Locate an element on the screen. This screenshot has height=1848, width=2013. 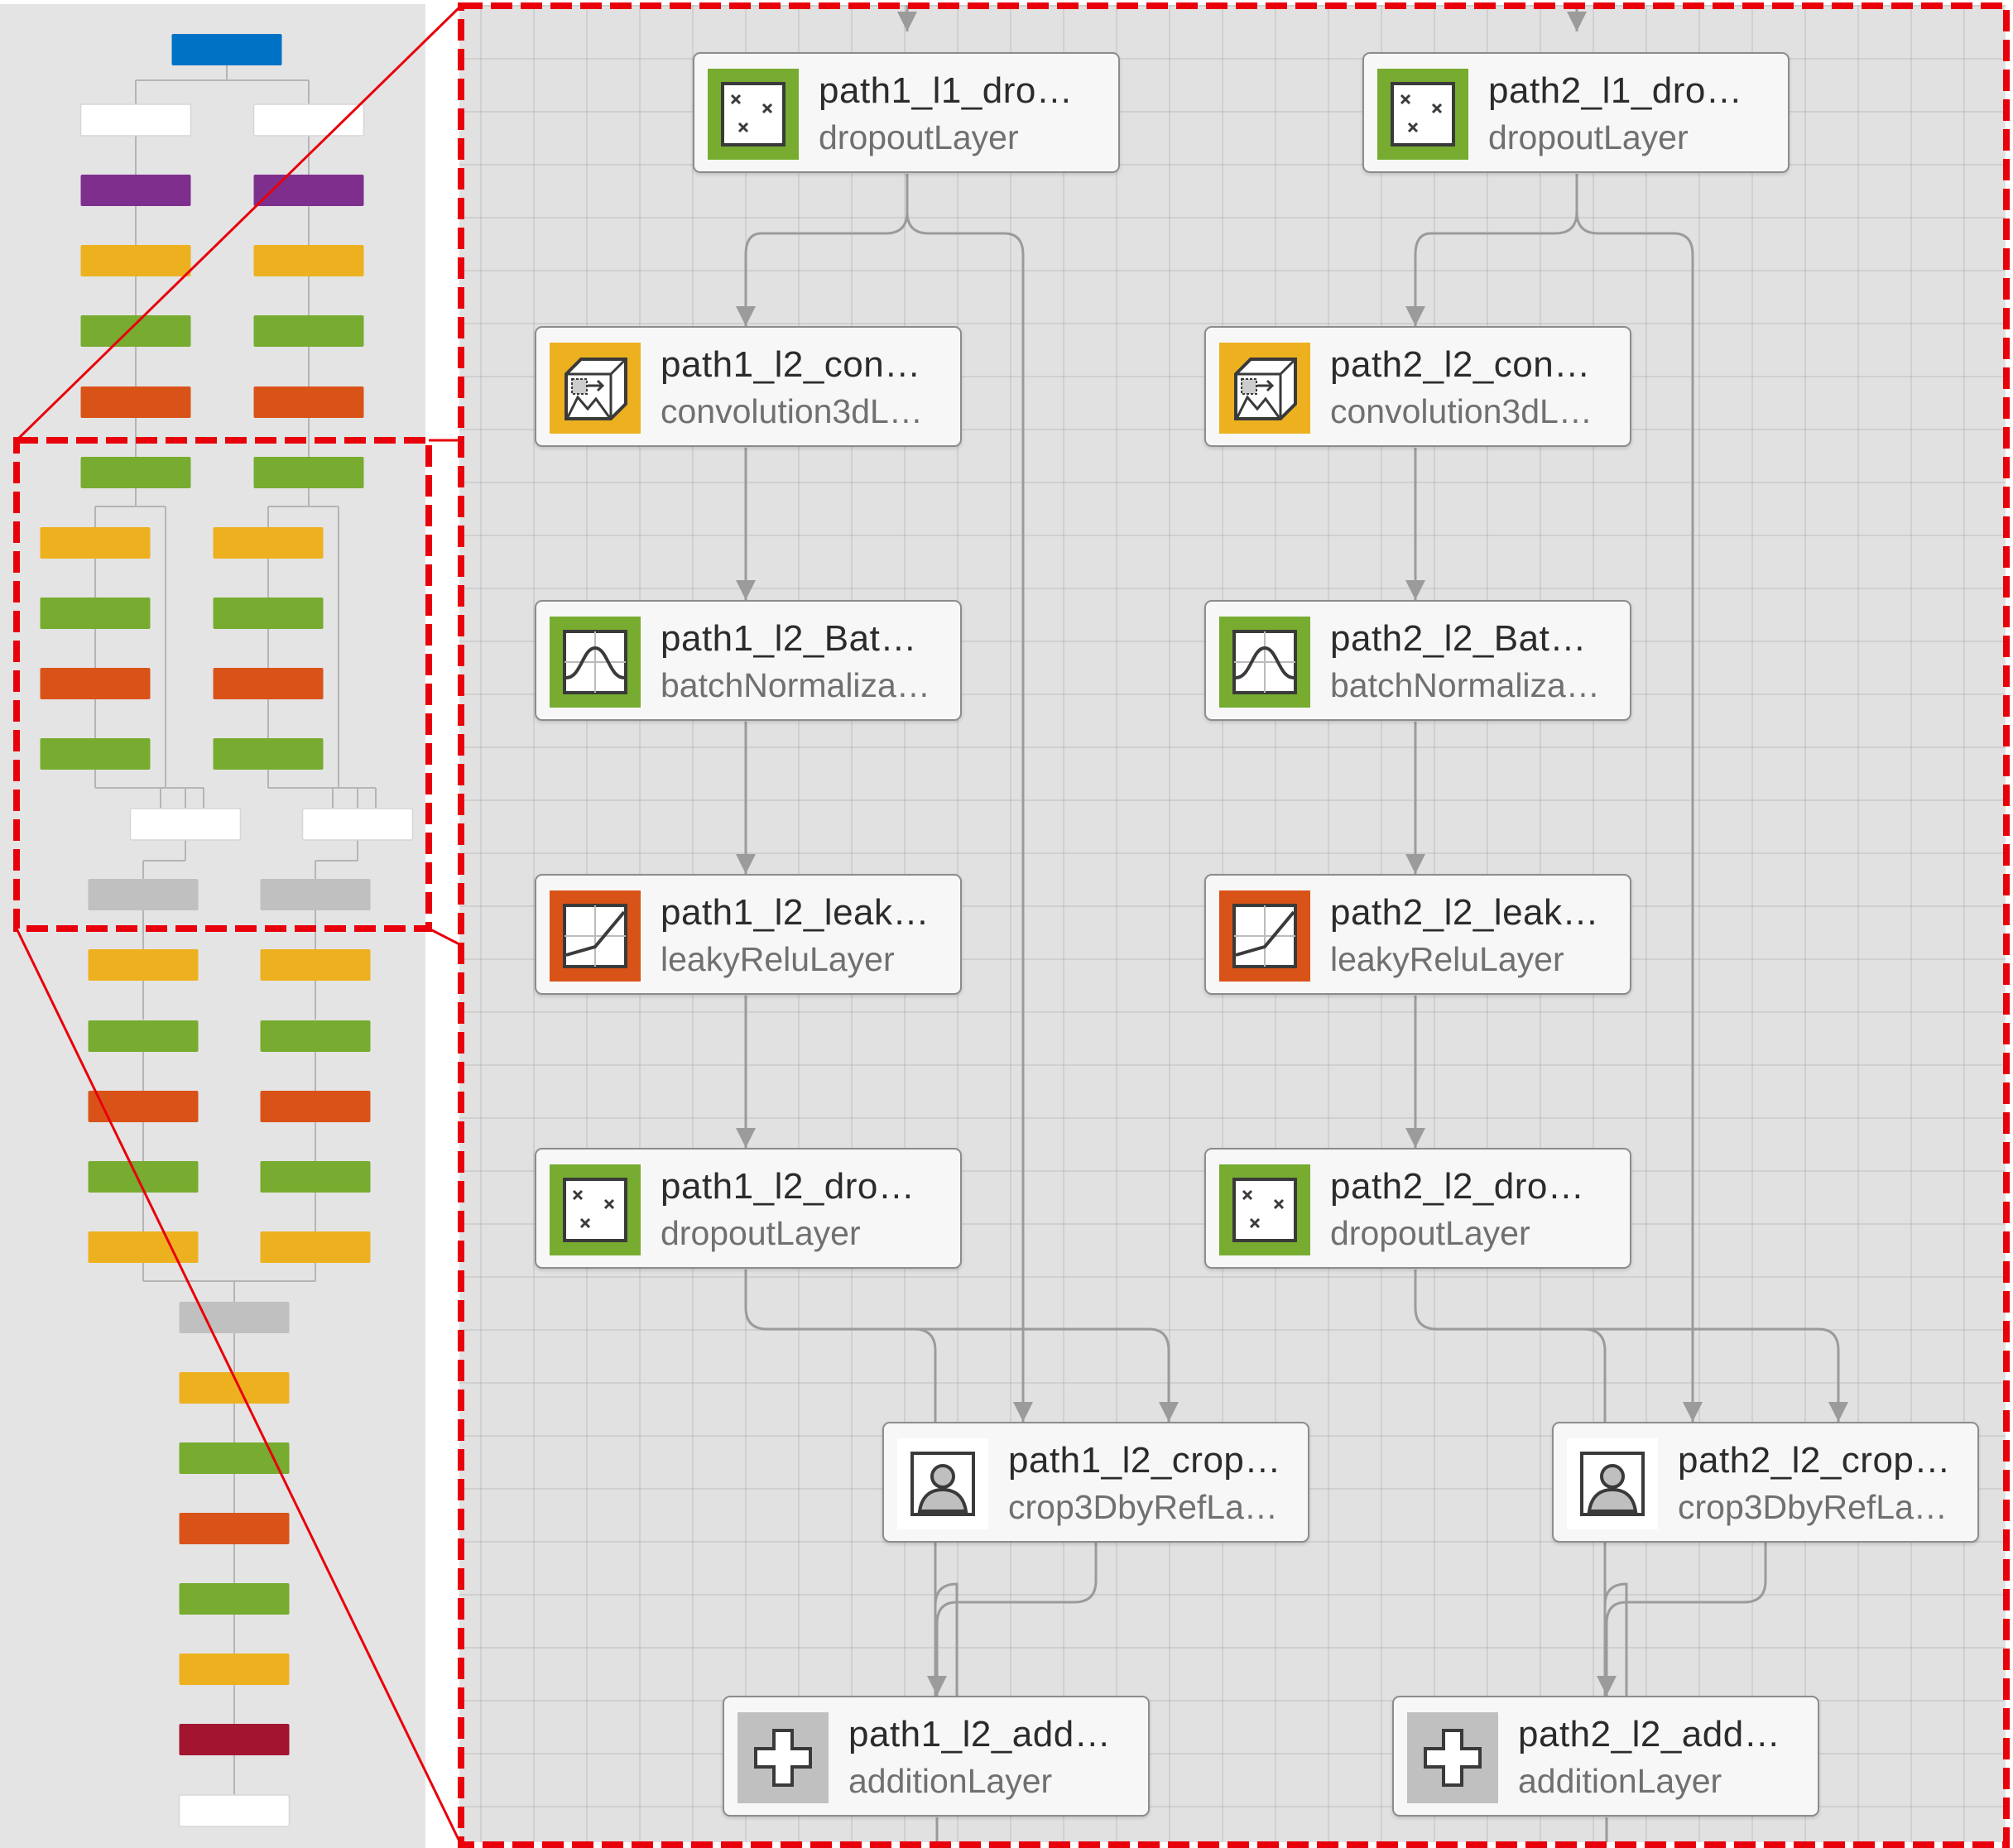
layer-node: path2_l2_dro… dropoutLayer is located at coordinates (1418, 1208).